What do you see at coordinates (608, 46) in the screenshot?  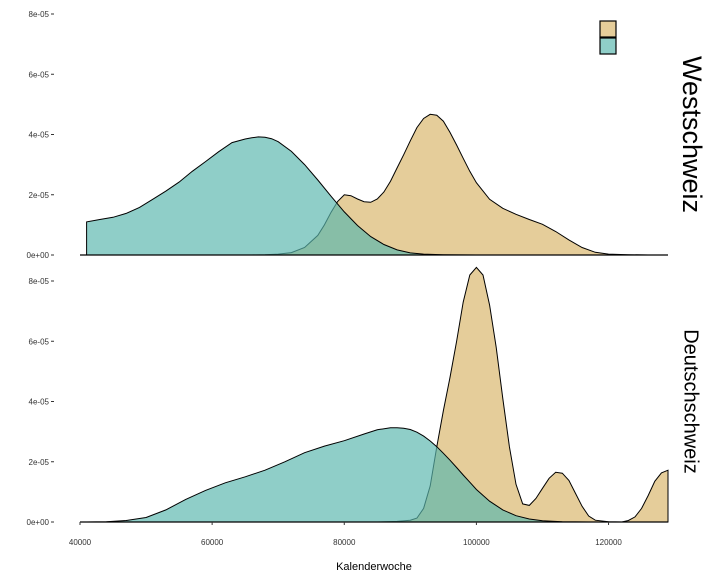 I see `legend-key-teal` at bounding box center [608, 46].